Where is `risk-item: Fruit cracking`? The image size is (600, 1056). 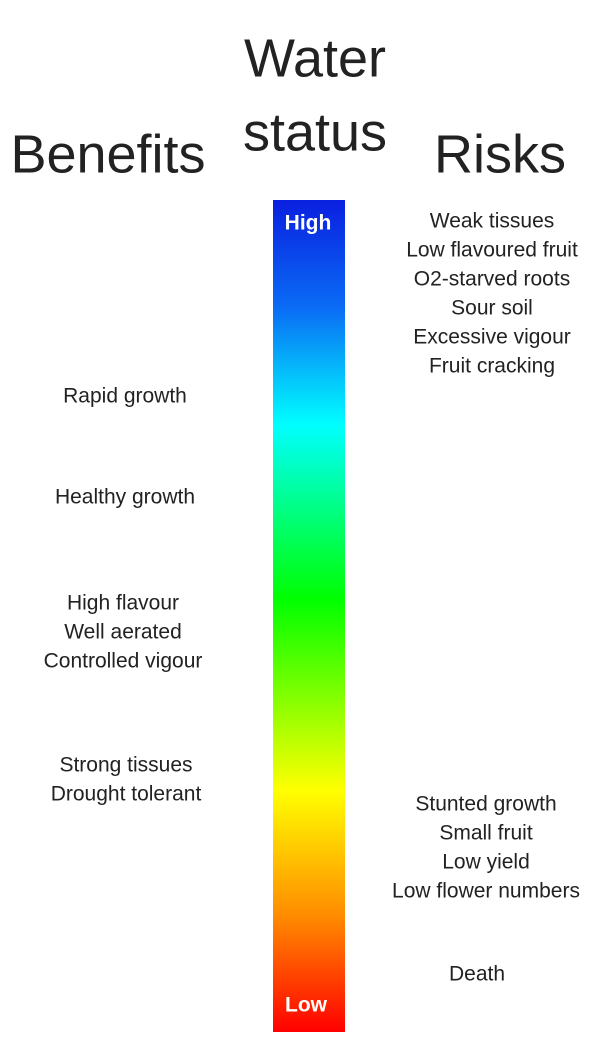
risk-item: Fruit cracking is located at coordinates (492, 366).